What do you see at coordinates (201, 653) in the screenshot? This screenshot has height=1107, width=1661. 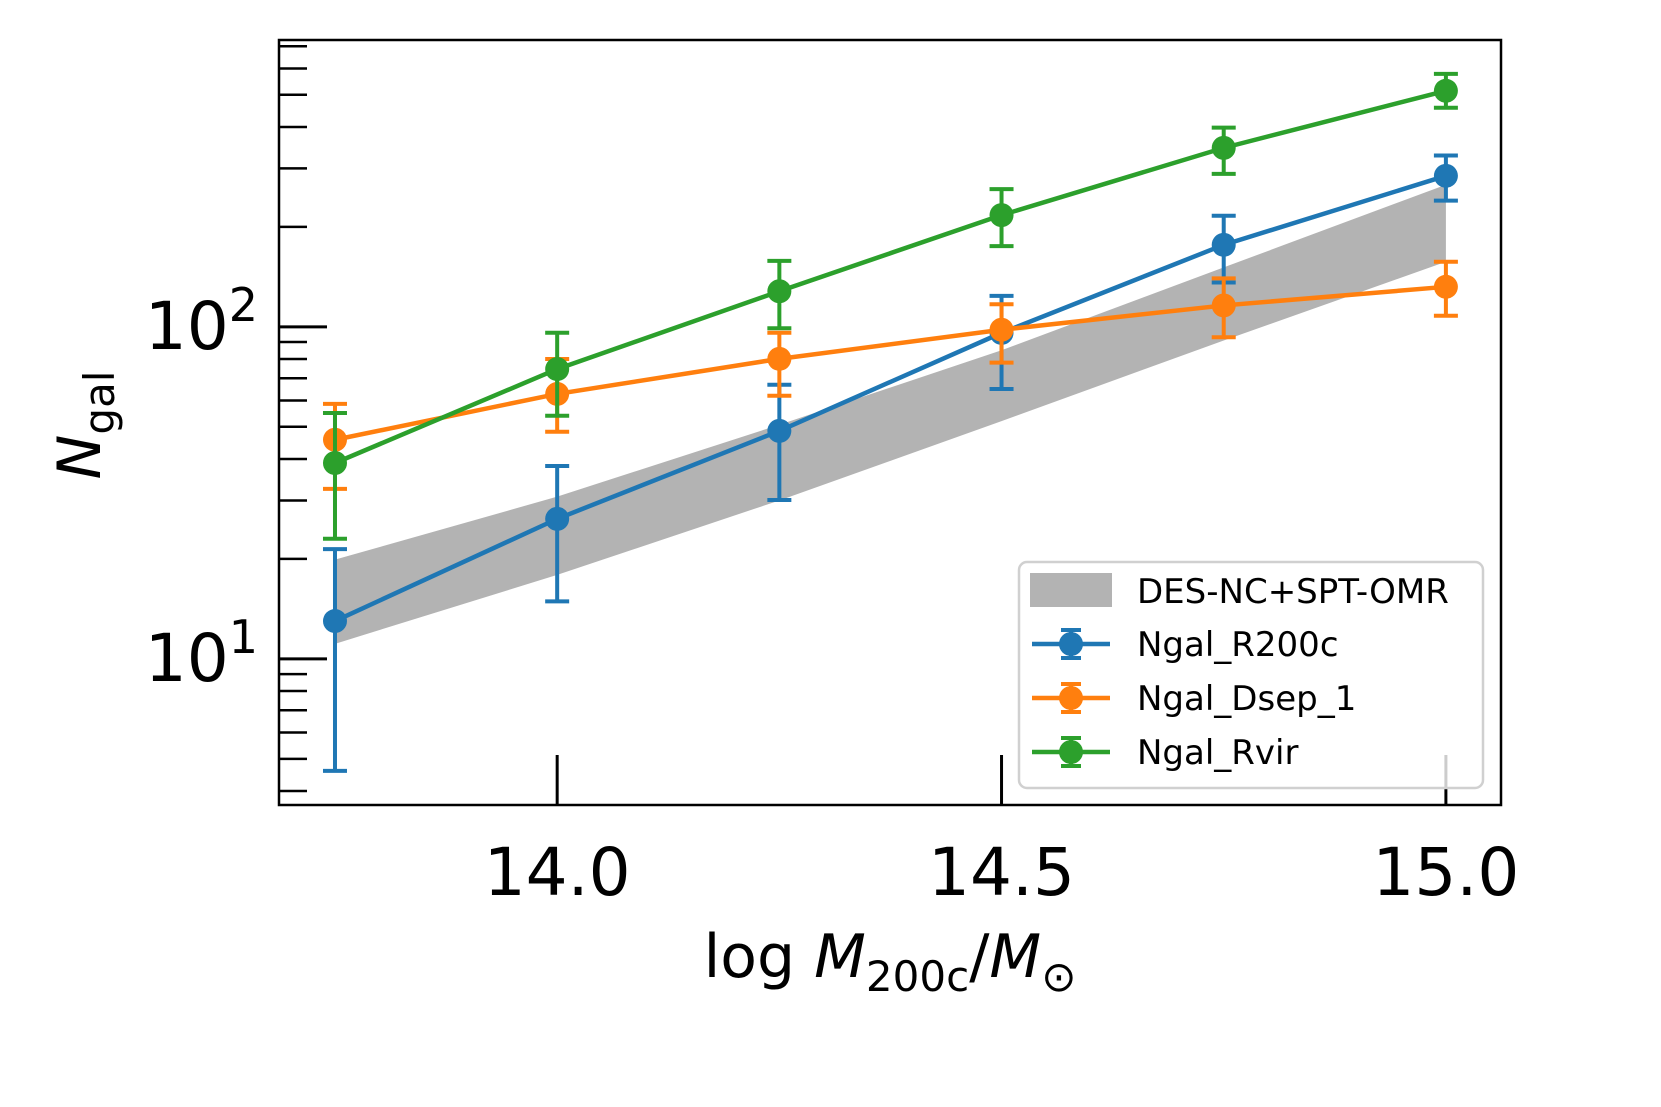 I see `y-tick-label: 10¹` at bounding box center [201, 653].